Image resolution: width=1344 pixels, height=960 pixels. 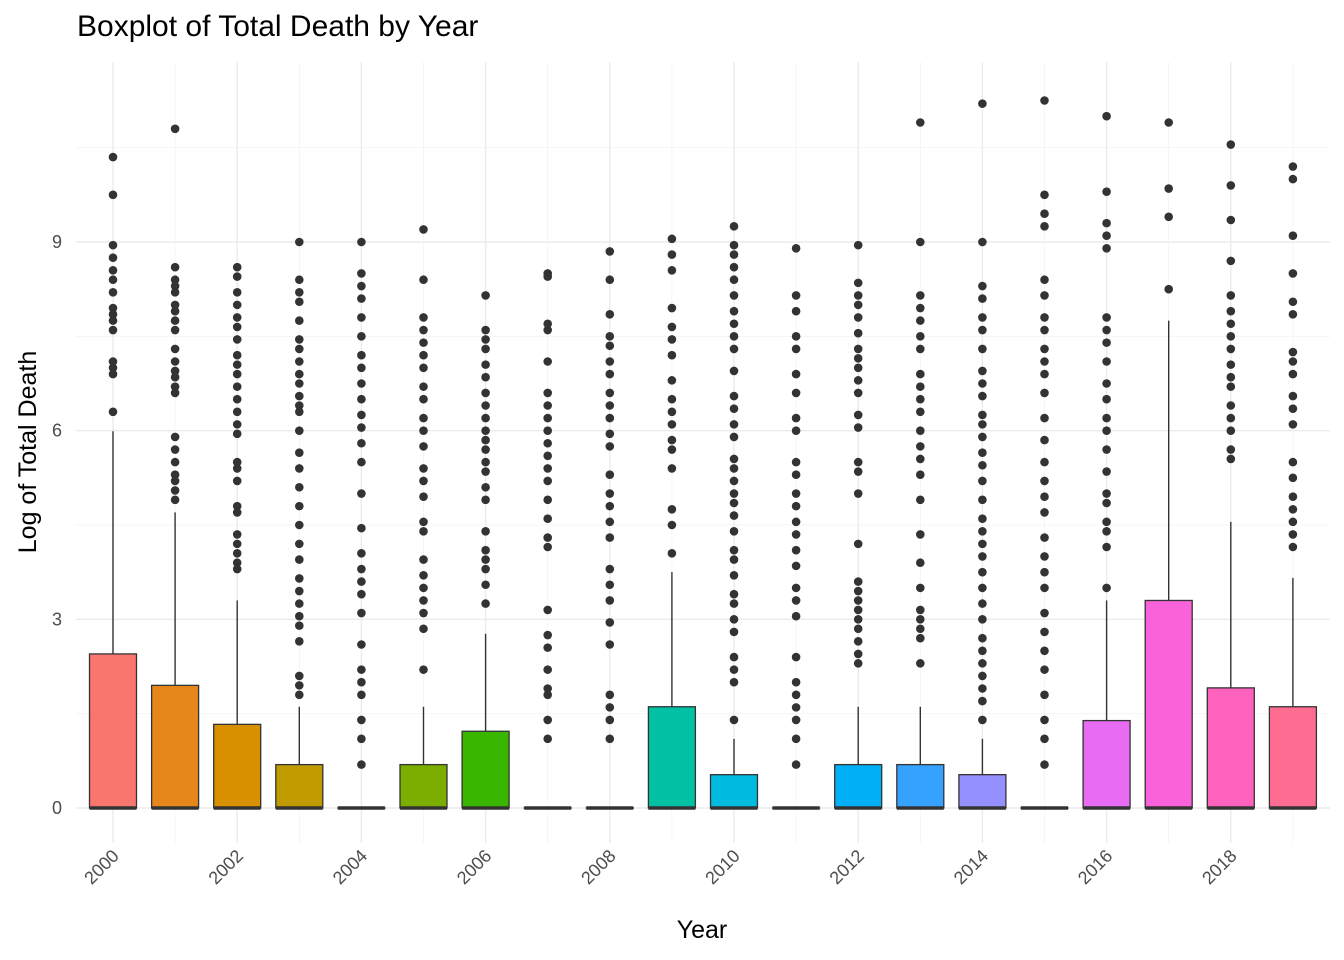 What do you see at coordinates (350, 867) in the screenshot?
I see `x-tick-label: 2004` at bounding box center [350, 867].